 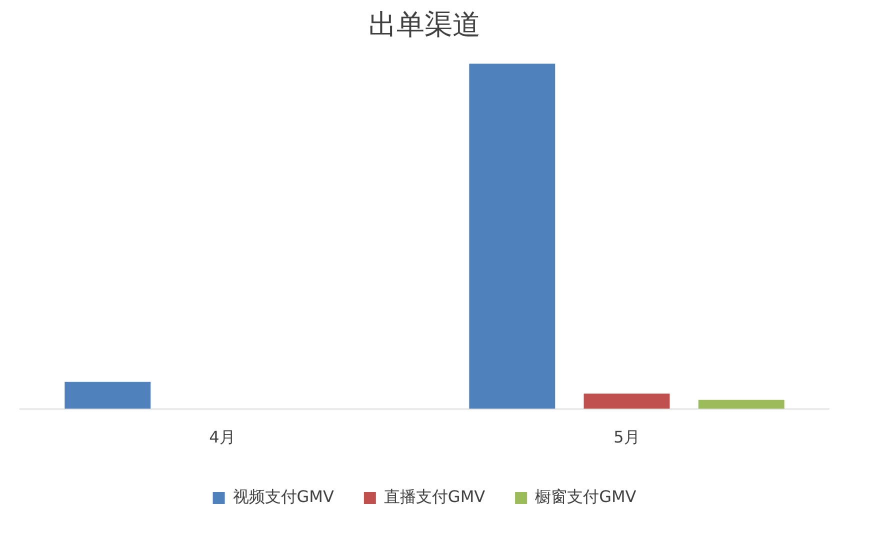 What do you see at coordinates (424, 25) in the screenshot?
I see `chart-title: 出单渠道` at bounding box center [424, 25].